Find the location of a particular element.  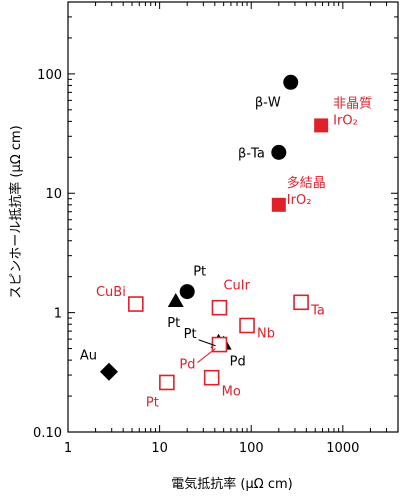

data-point-diamond is located at coordinates (108, 371).